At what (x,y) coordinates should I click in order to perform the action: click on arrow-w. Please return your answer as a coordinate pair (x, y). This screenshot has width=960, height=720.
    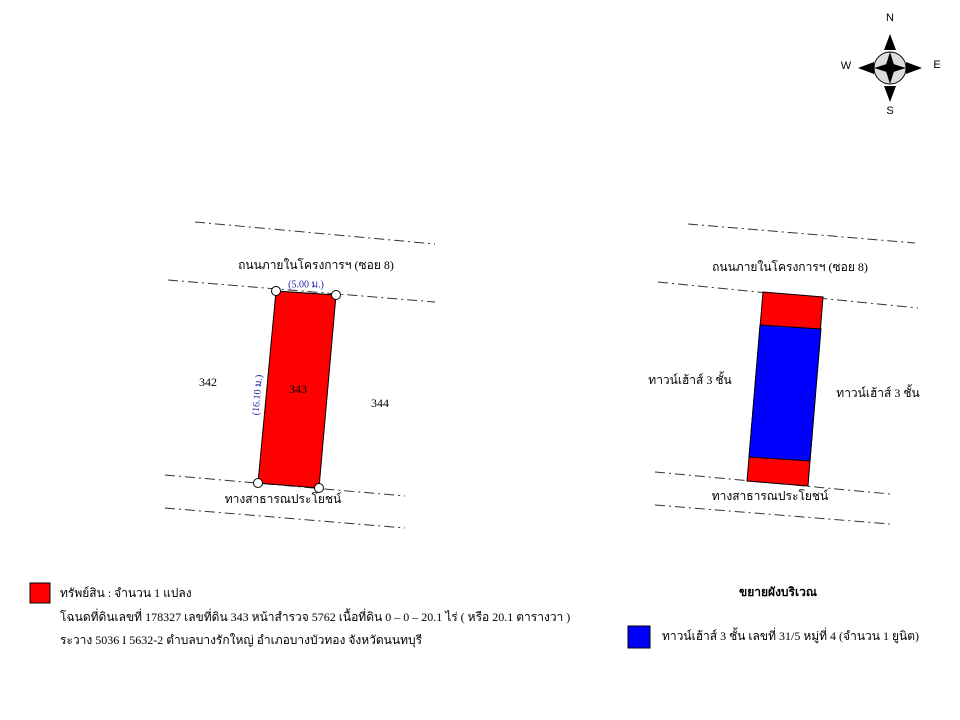
    Looking at the image, I should click on (866, 68).